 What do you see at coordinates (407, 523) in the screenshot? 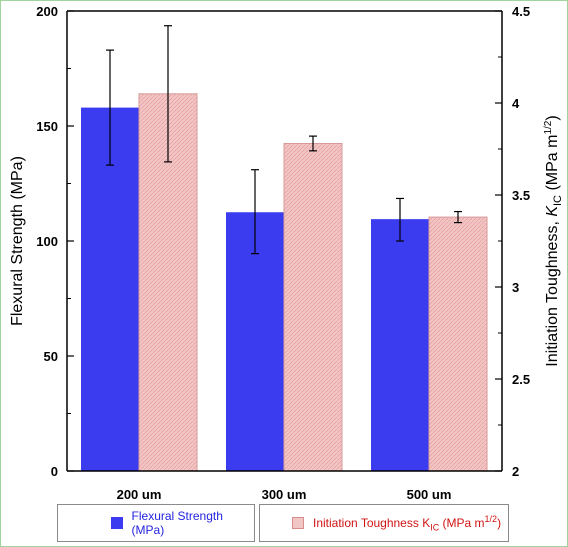
I see `legend-label-initiation-toughness: Initiation Toughness KIC (MPa m1/2)` at bounding box center [407, 523].